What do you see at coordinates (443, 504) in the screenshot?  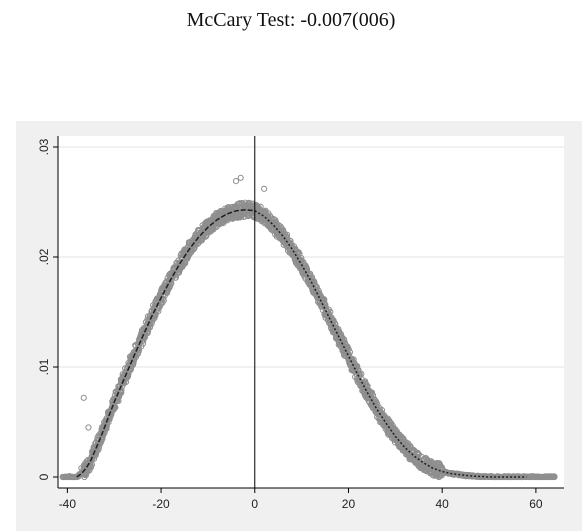 I see `x-tick-label: 40` at bounding box center [443, 504].